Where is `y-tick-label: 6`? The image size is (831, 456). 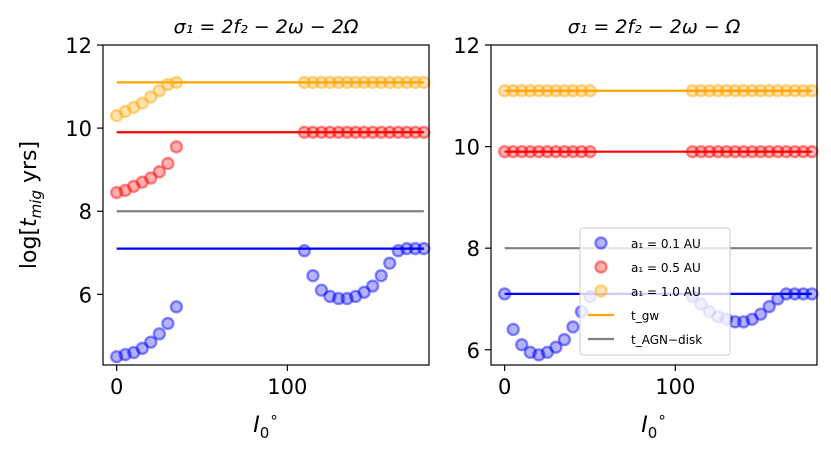 y-tick-label: 6 is located at coordinates (473, 351).